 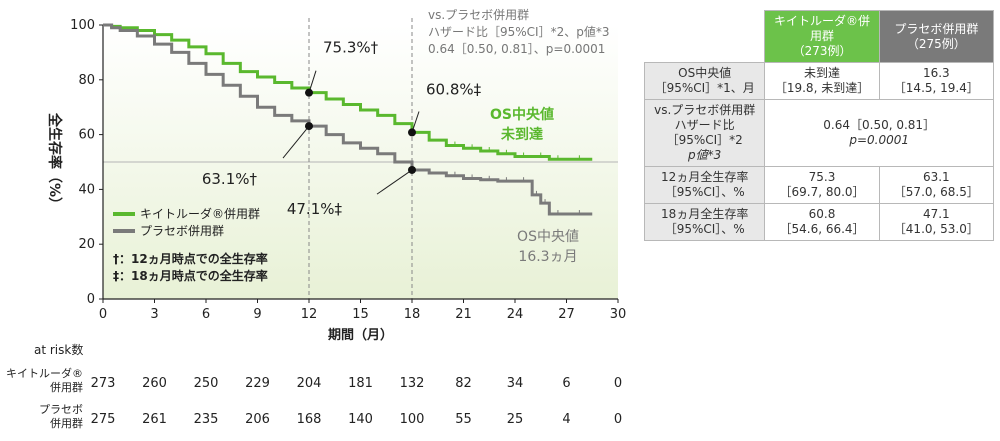 I want to click on annotation-label: 75.3%†, so click(x=351, y=48).